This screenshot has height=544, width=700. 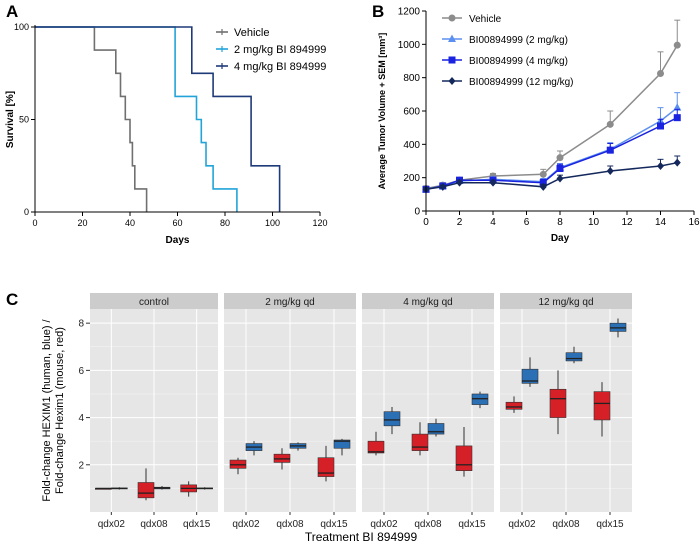 What do you see at coordinates (560, 222) in the screenshot?
I see `x-tick-label: 8` at bounding box center [560, 222].